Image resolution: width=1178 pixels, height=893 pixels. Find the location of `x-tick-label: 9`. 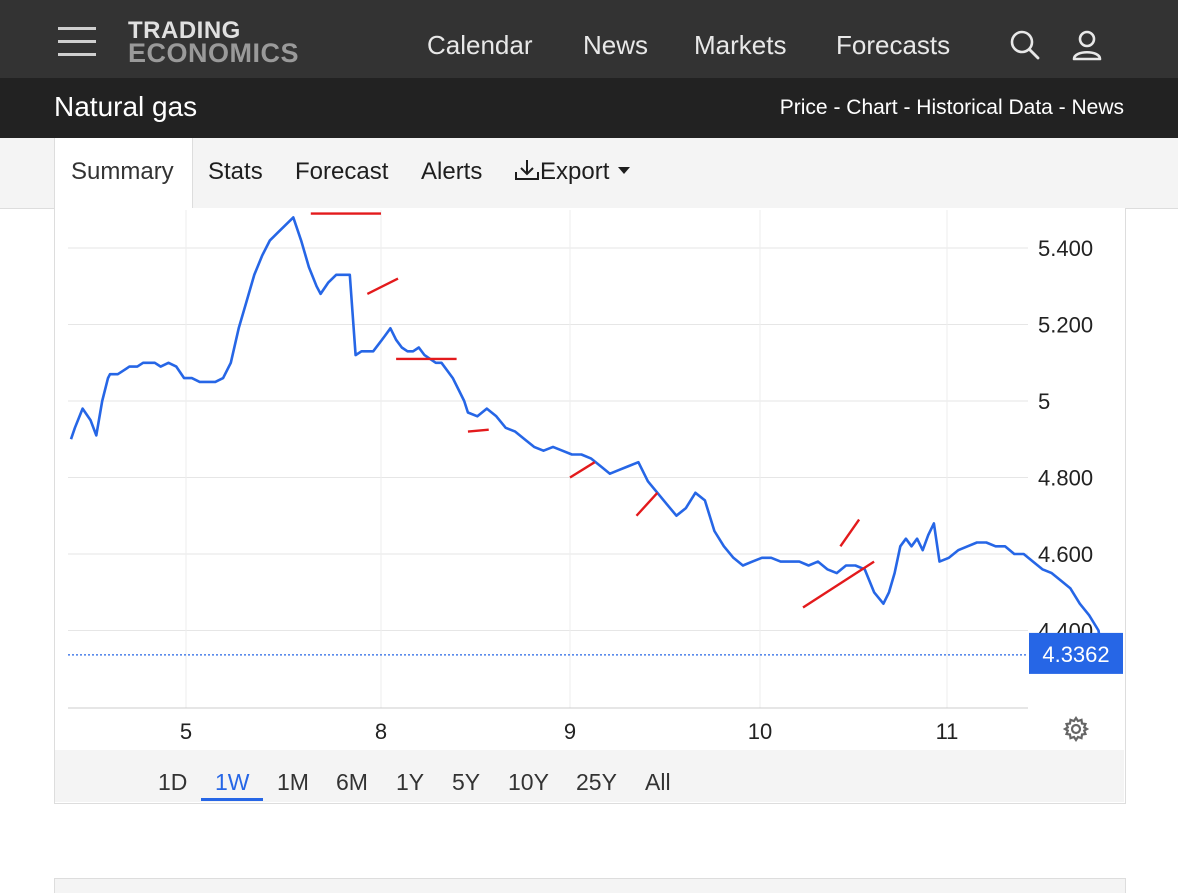

x-tick-label: 9 is located at coordinates (570, 731).